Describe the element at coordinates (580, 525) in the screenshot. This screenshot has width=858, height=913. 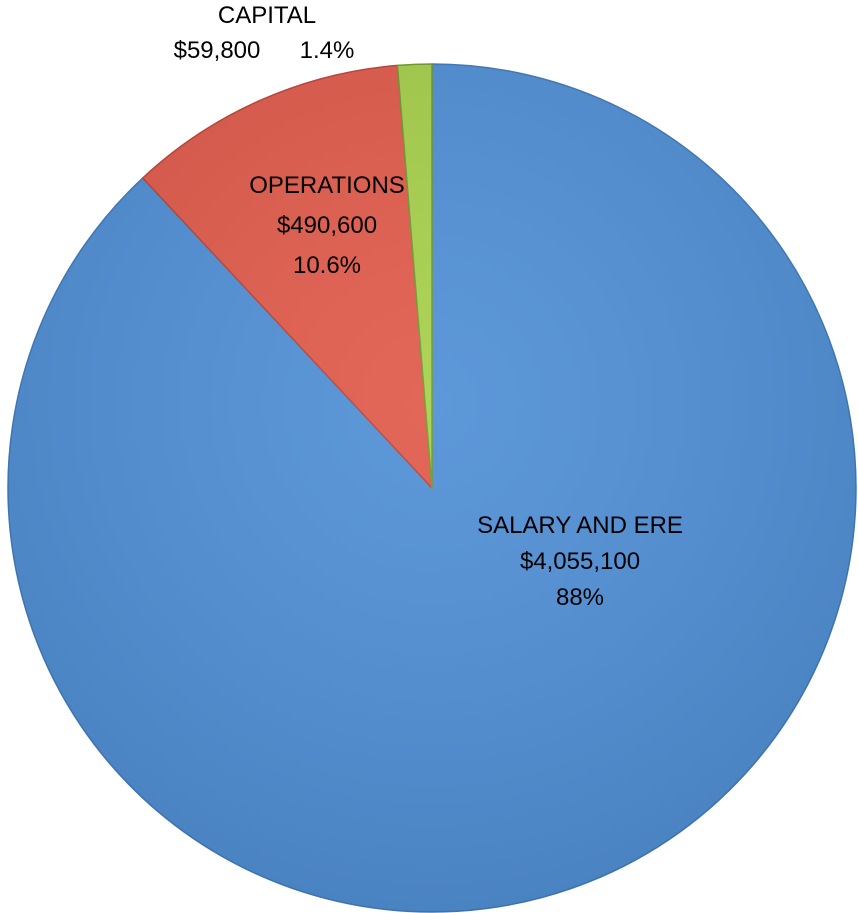
I see `label-salary-category: SALARY AND ERE` at that location.